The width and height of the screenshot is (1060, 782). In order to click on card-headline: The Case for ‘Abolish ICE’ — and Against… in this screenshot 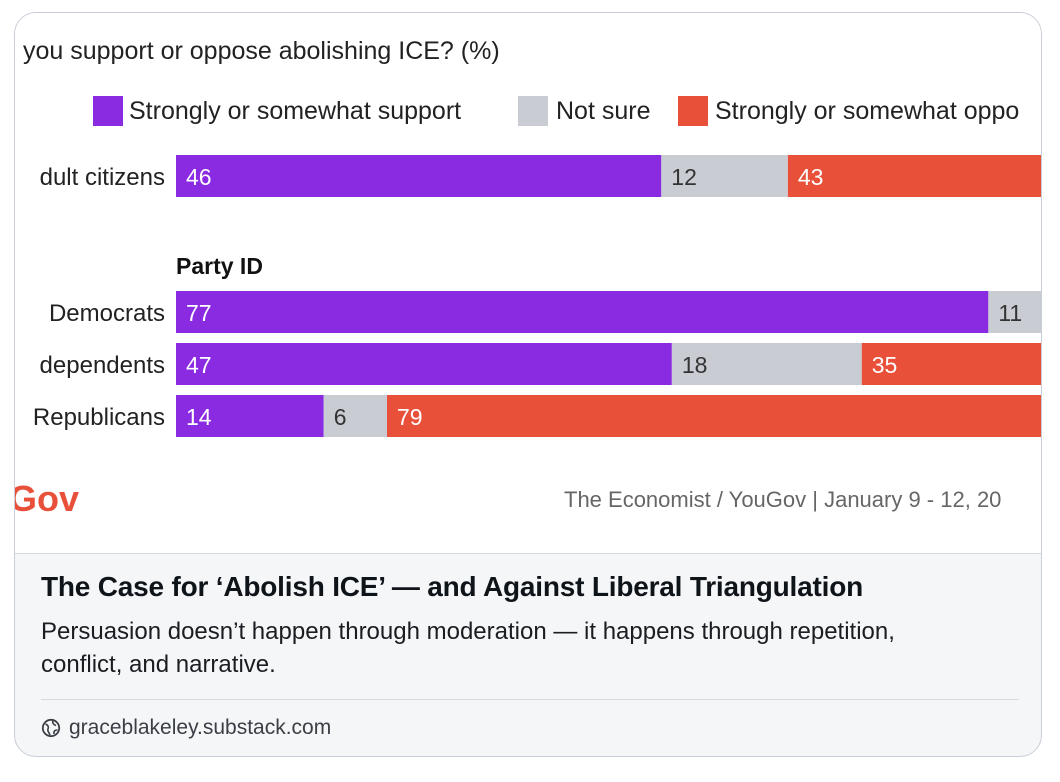, I will do `click(452, 586)`.